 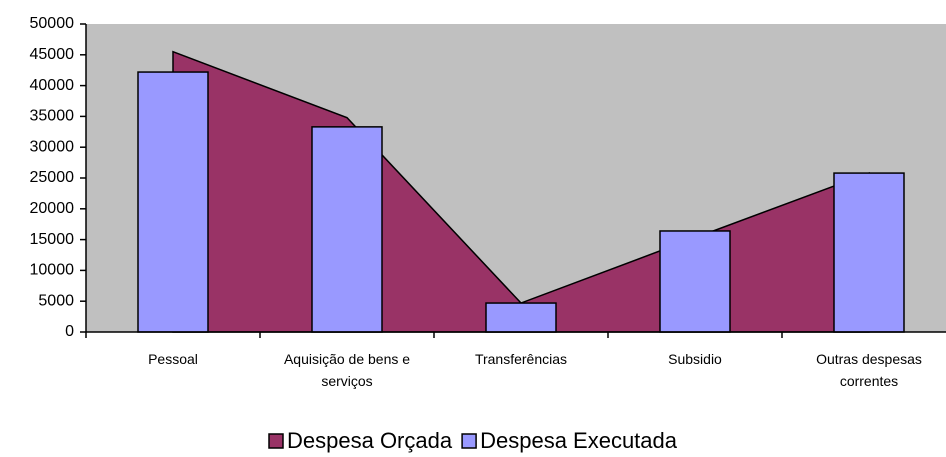 What do you see at coordinates (173, 359) in the screenshot?
I see `x-tick-label: Pessoal` at bounding box center [173, 359].